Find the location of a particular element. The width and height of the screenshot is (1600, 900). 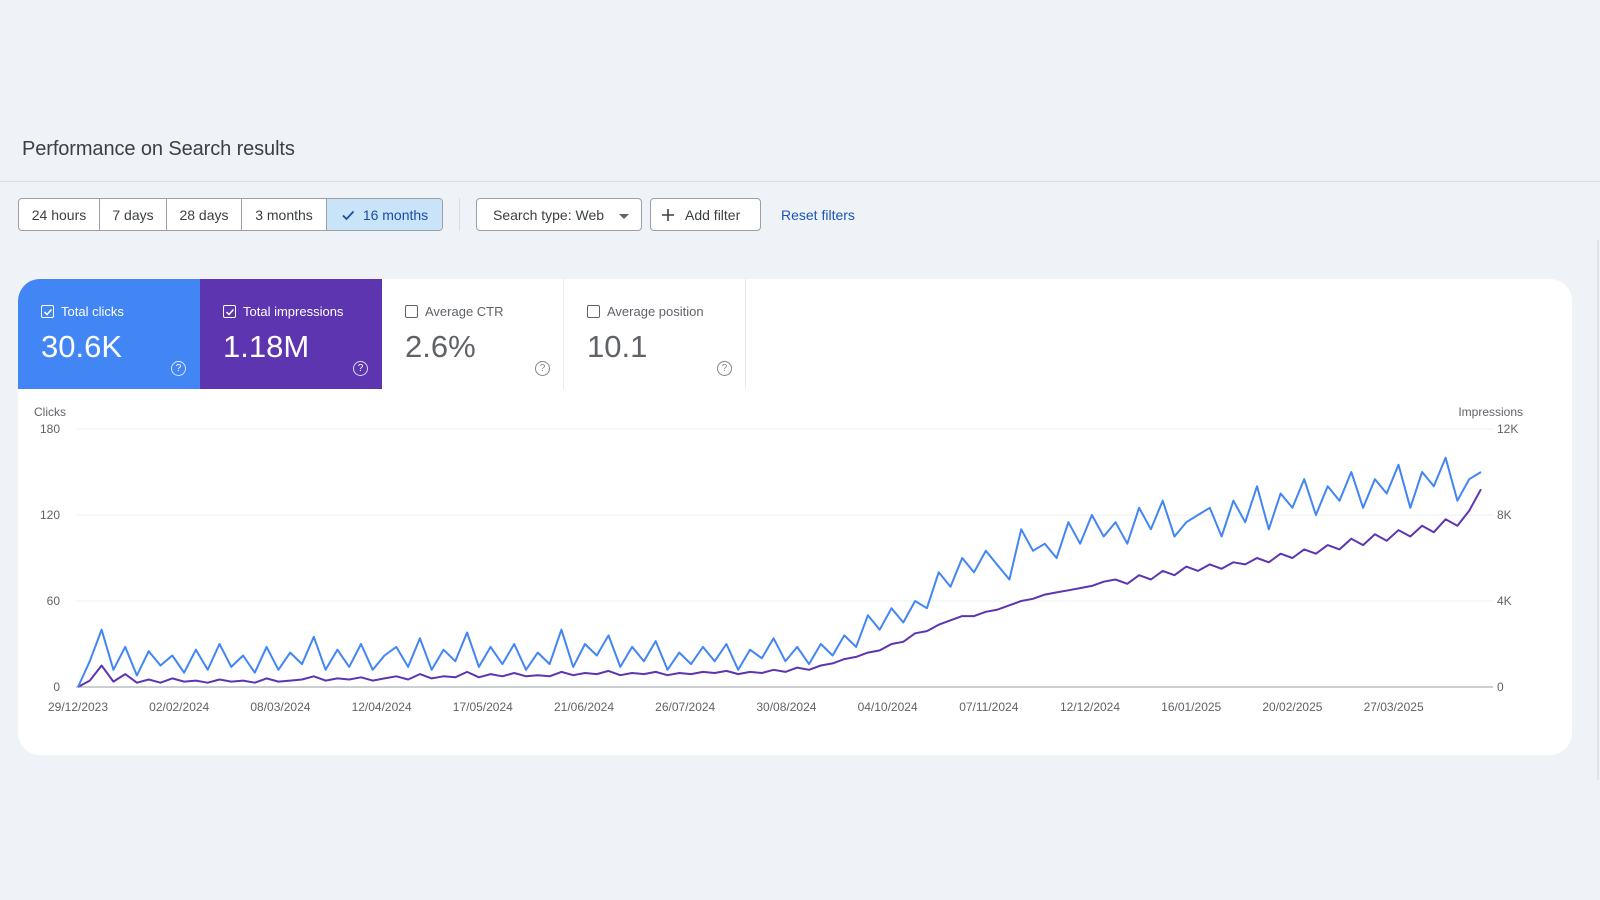

x-tick-label: 20/02/2025 is located at coordinates (1292, 707).